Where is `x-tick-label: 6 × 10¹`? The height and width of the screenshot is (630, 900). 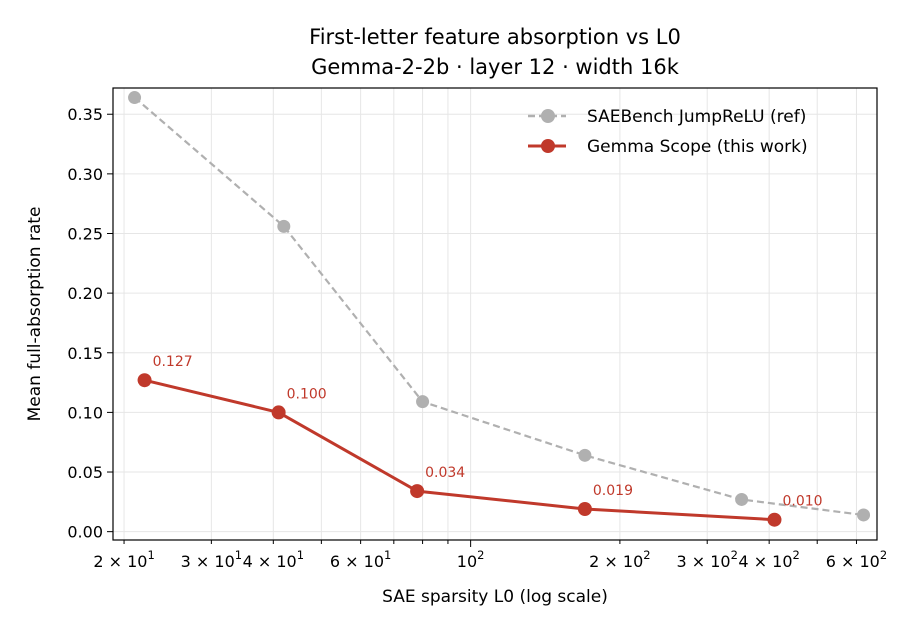 x-tick-label: 6 × 10¹ is located at coordinates (360, 559).